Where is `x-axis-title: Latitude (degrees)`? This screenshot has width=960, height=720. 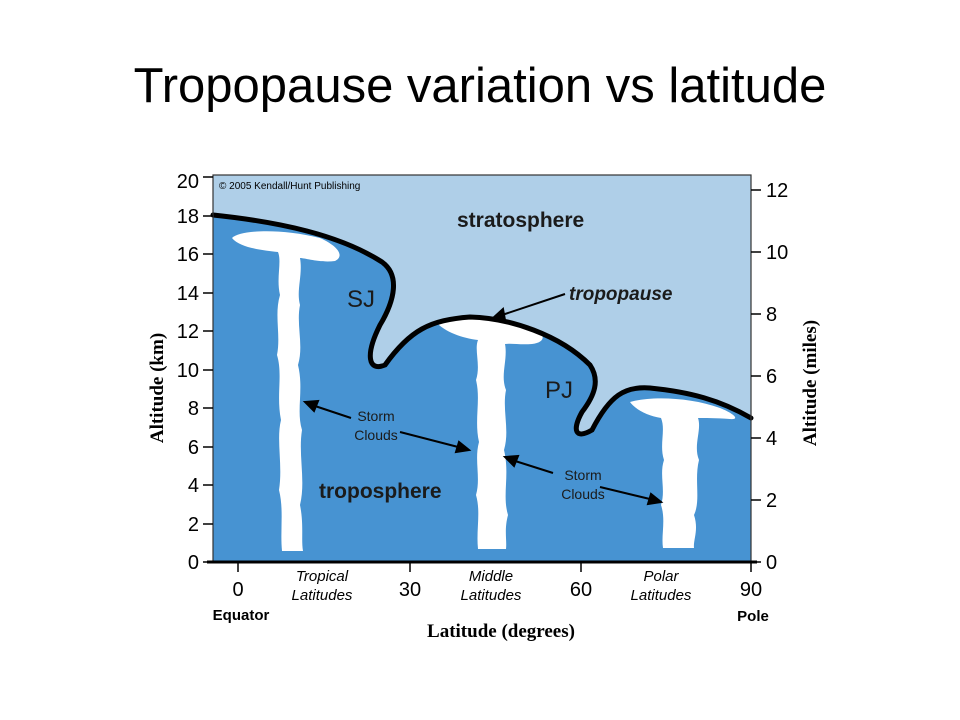 x-axis-title: Latitude (degrees) is located at coordinates (501, 631).